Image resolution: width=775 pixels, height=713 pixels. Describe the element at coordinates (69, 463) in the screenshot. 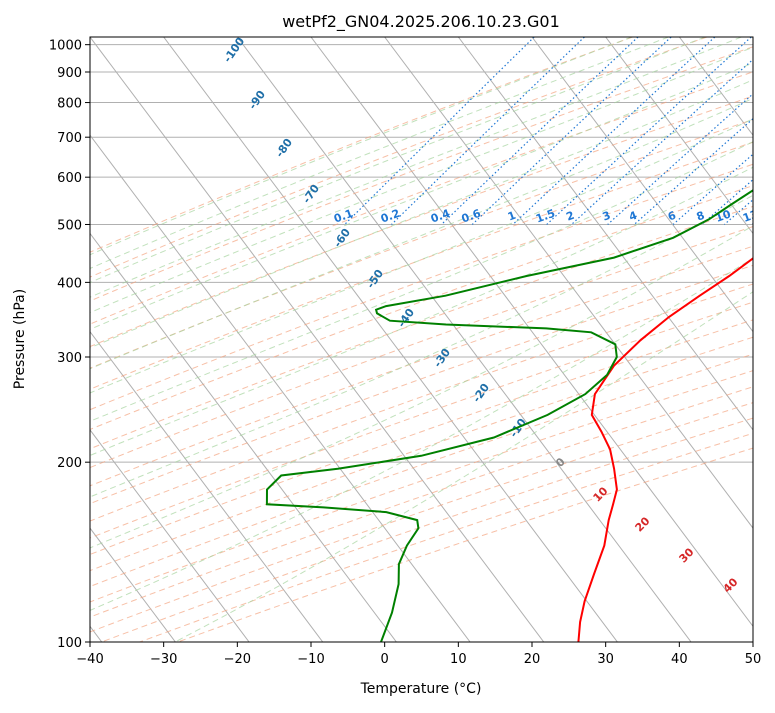

I see `y-tick-label: 200` at that location.